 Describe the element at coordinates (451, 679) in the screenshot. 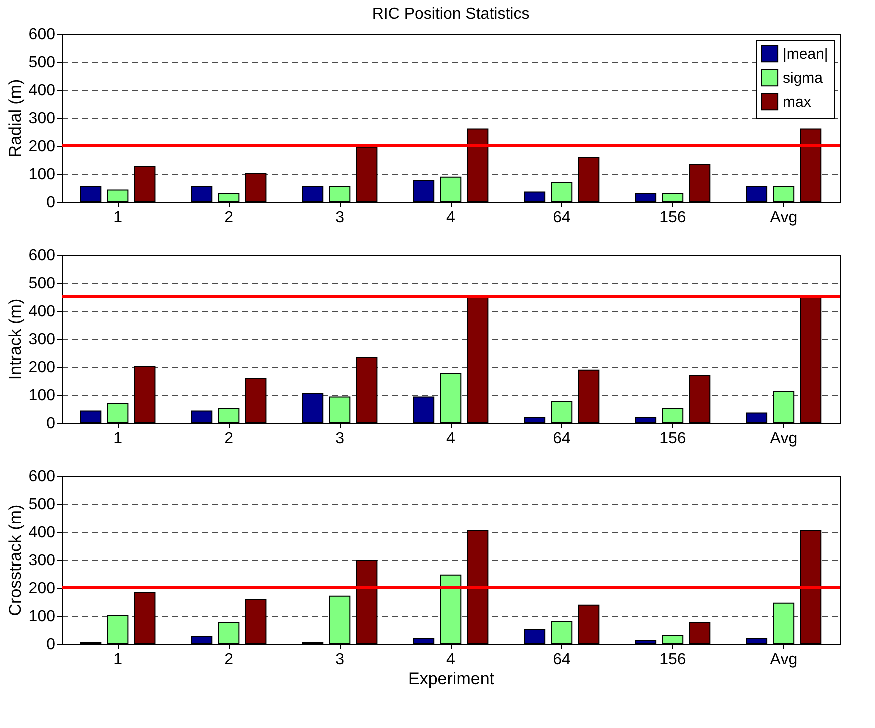

I see `x-axis-title: Experiment` at that location.